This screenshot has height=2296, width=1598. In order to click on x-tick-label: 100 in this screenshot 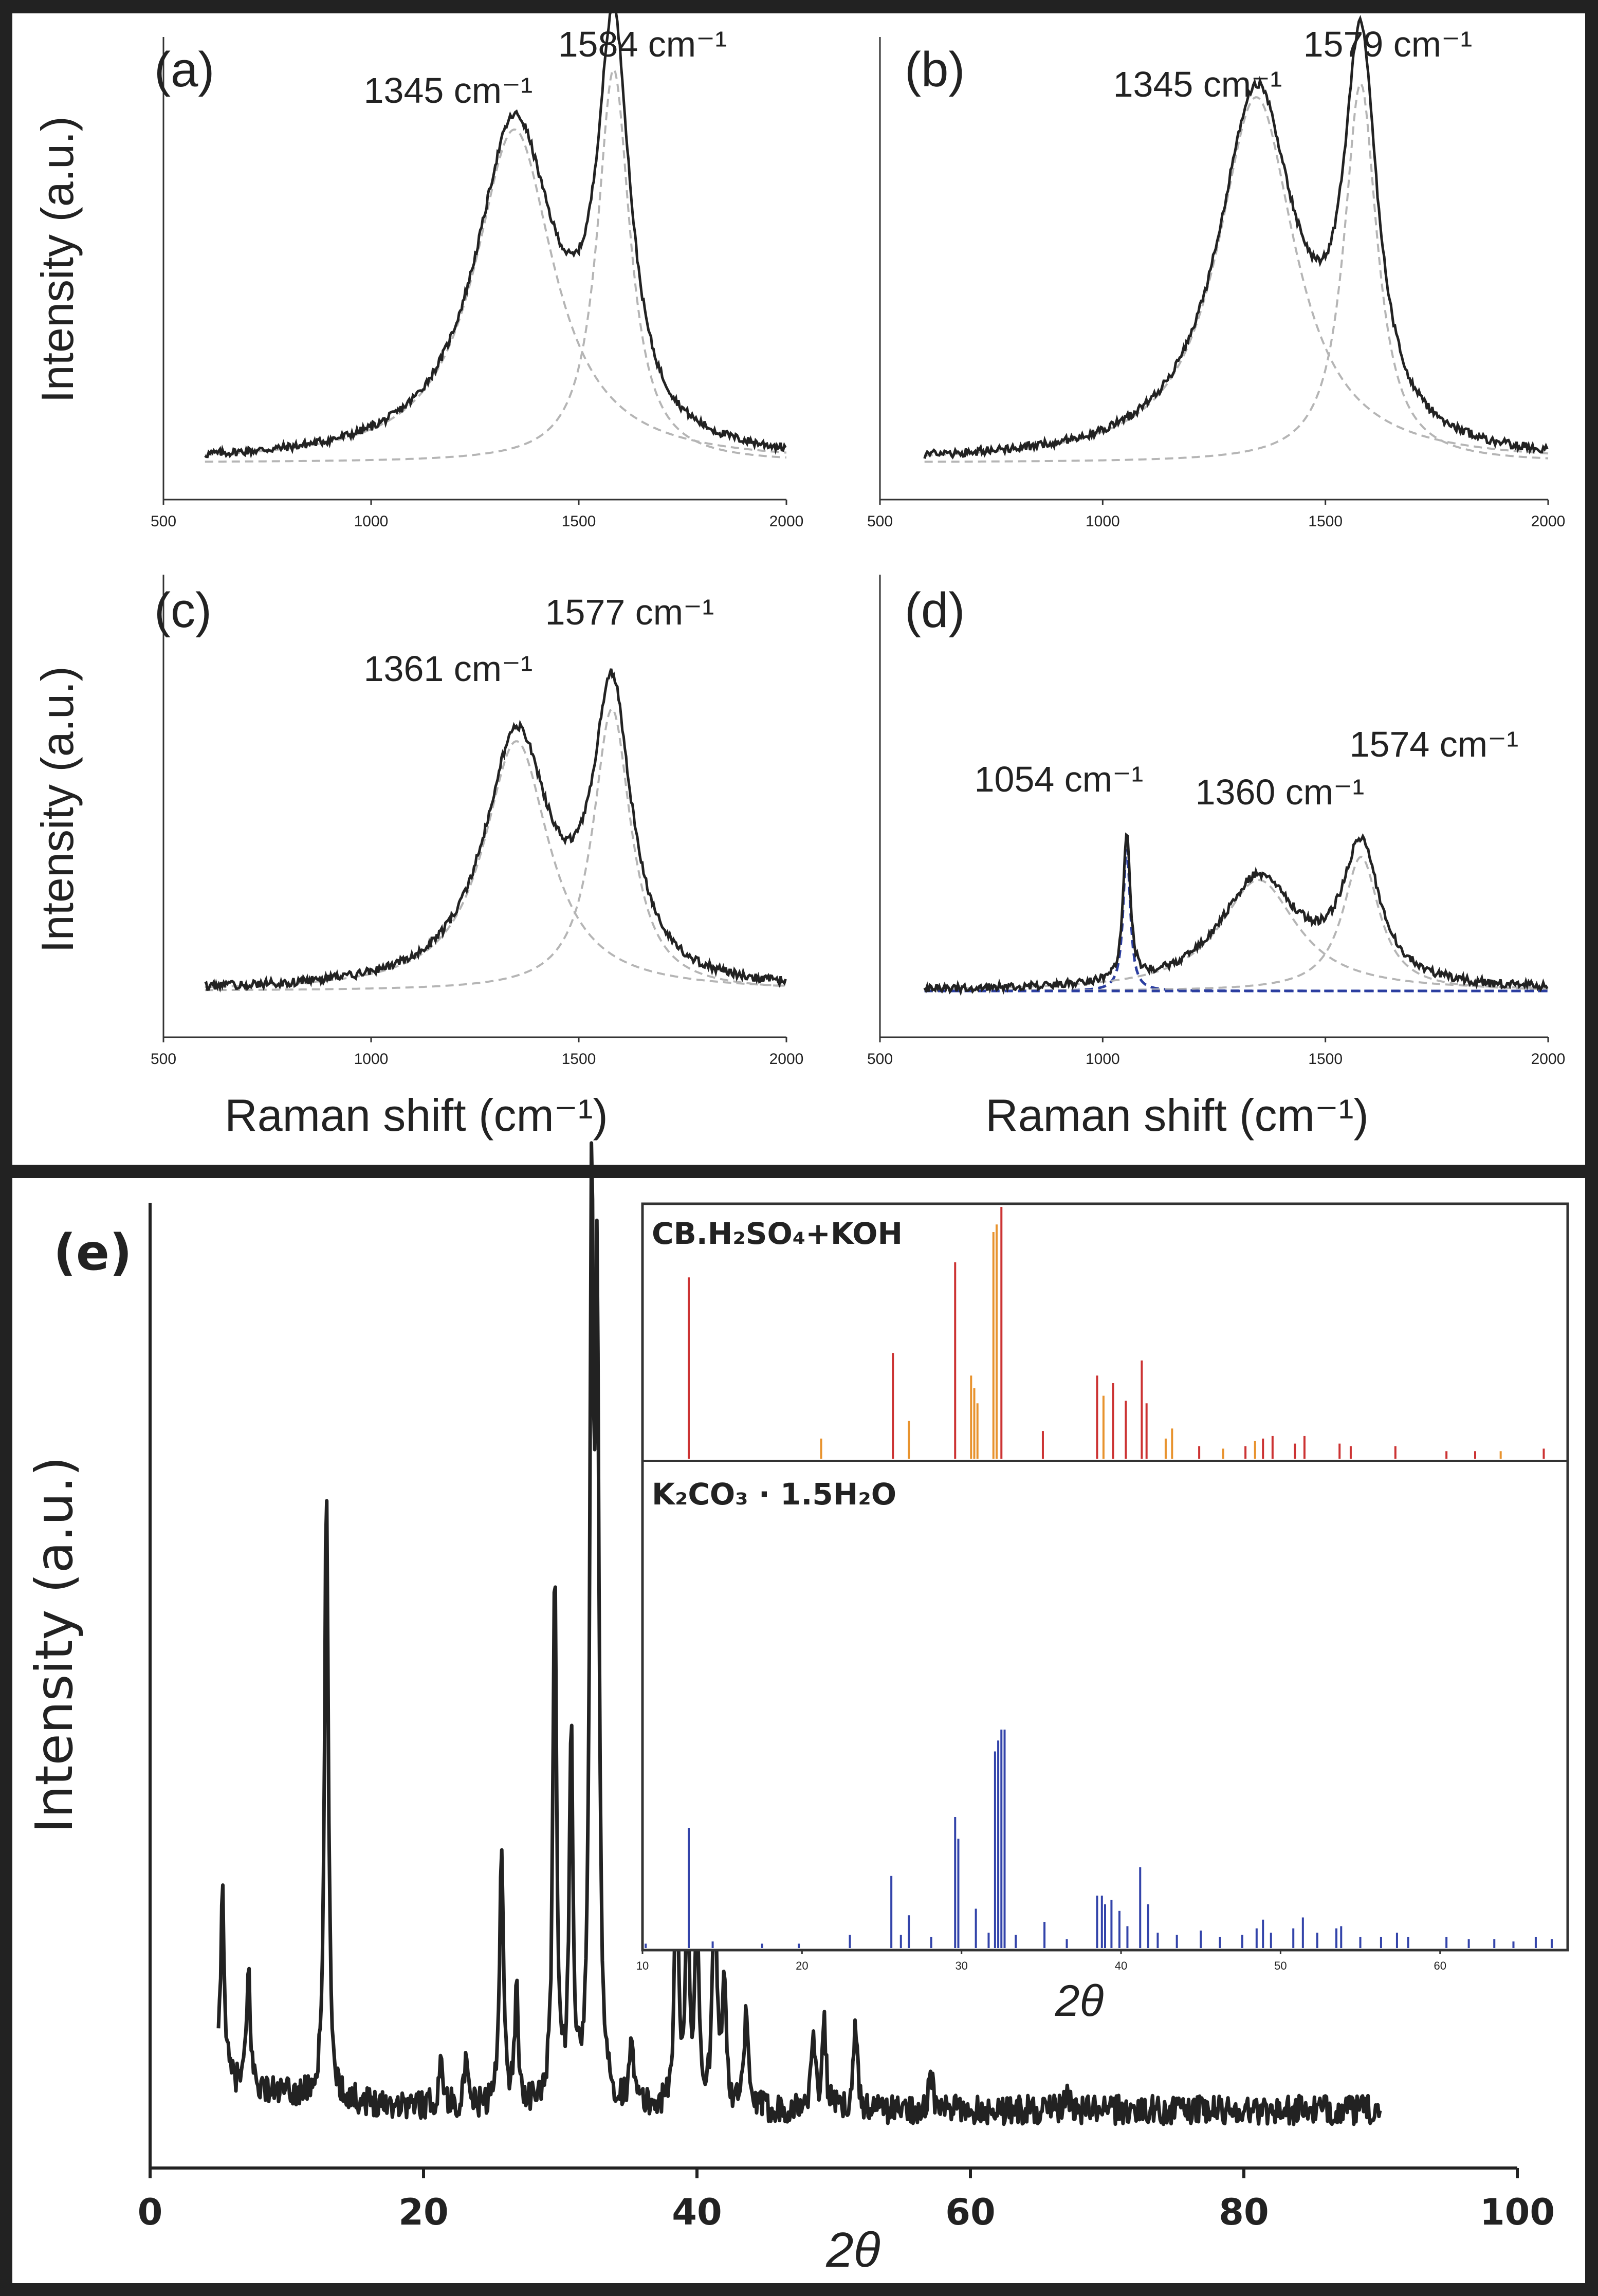, I will do `click(1517, 2212)`.